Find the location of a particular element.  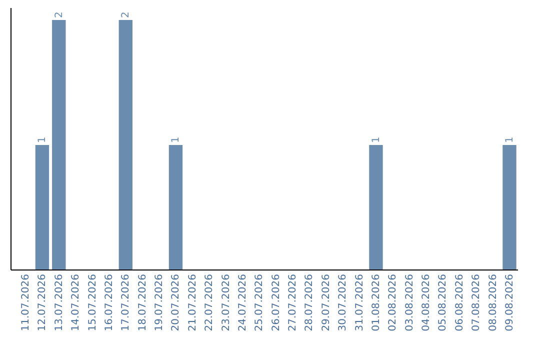

x-tick-label: 18.07.2026 is located at coordinates (142, 303).